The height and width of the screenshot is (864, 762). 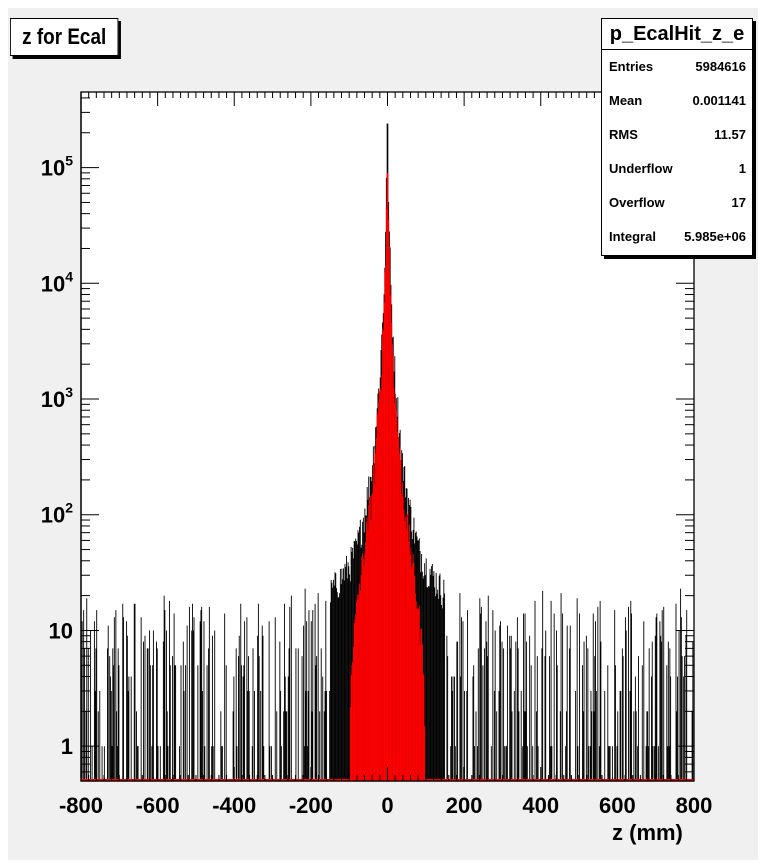 I want to click on stats-value: 5984616, so click(x=720, y=66).